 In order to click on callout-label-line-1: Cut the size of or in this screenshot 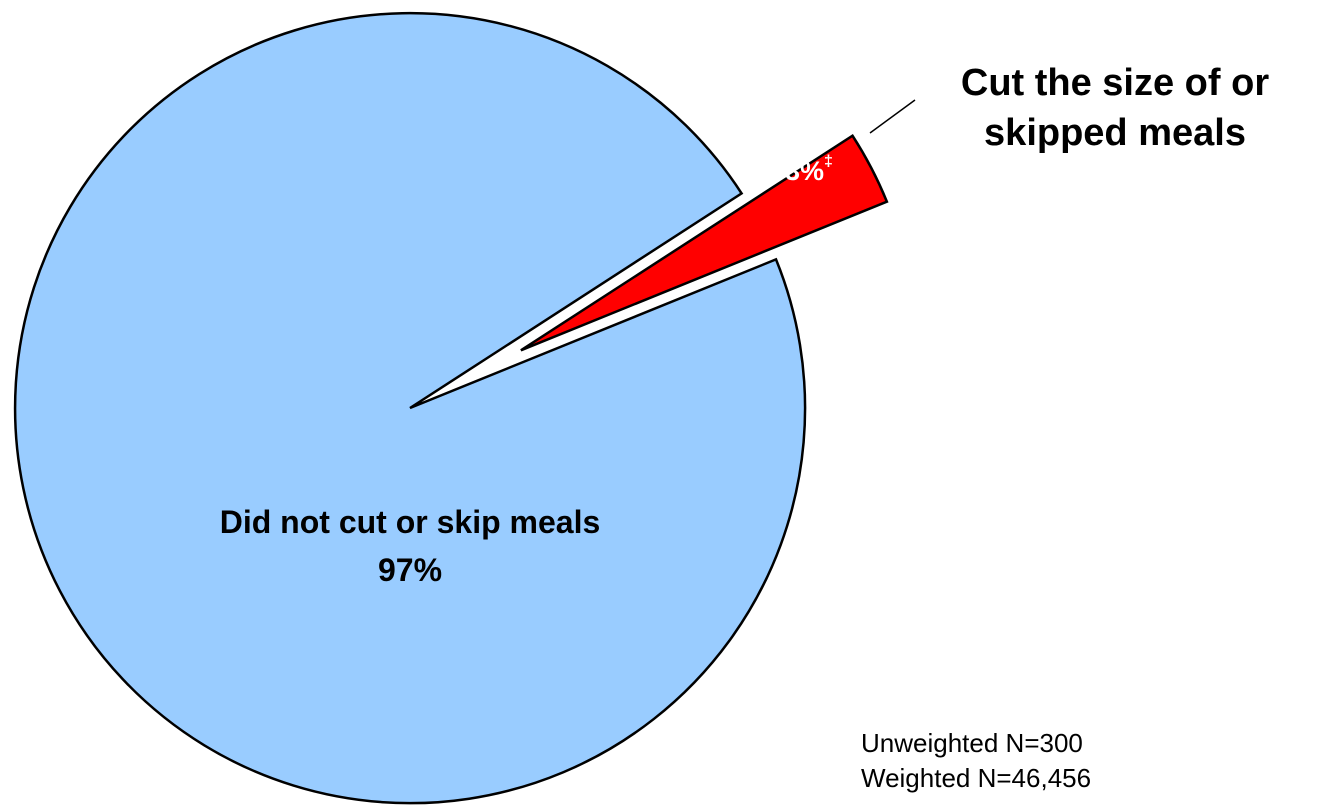, I will do `click(1115, 83)`.